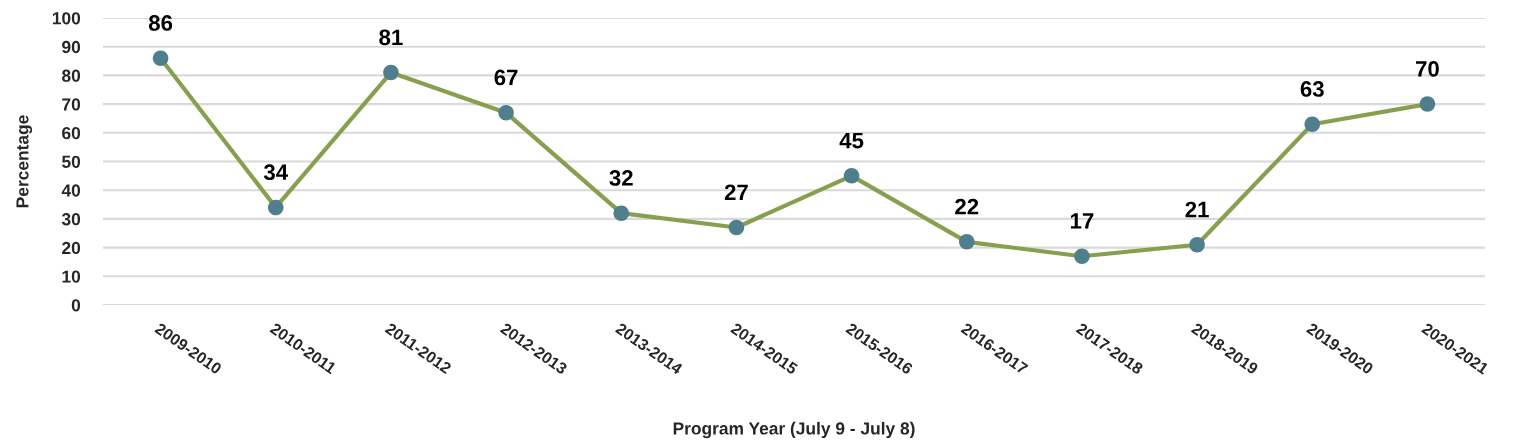 The width and height of the screenshot is (1528, 446). Describe the element at coordinates (71, 219) in the screenshot. I see `y-tick-label: 30` at that location.